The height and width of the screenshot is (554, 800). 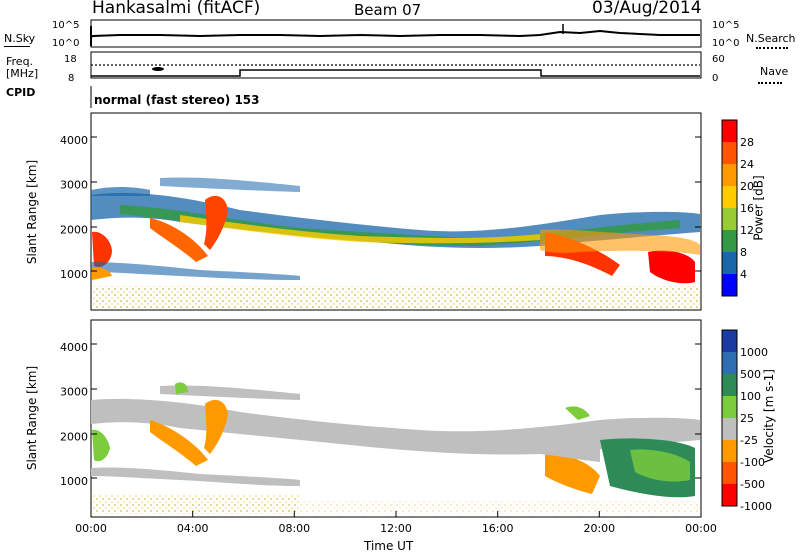 What do you see at coordinates (647, 9) in the screenshot?
I see `date-title: 03/Aug/2014` at bounding box center [647, 9].